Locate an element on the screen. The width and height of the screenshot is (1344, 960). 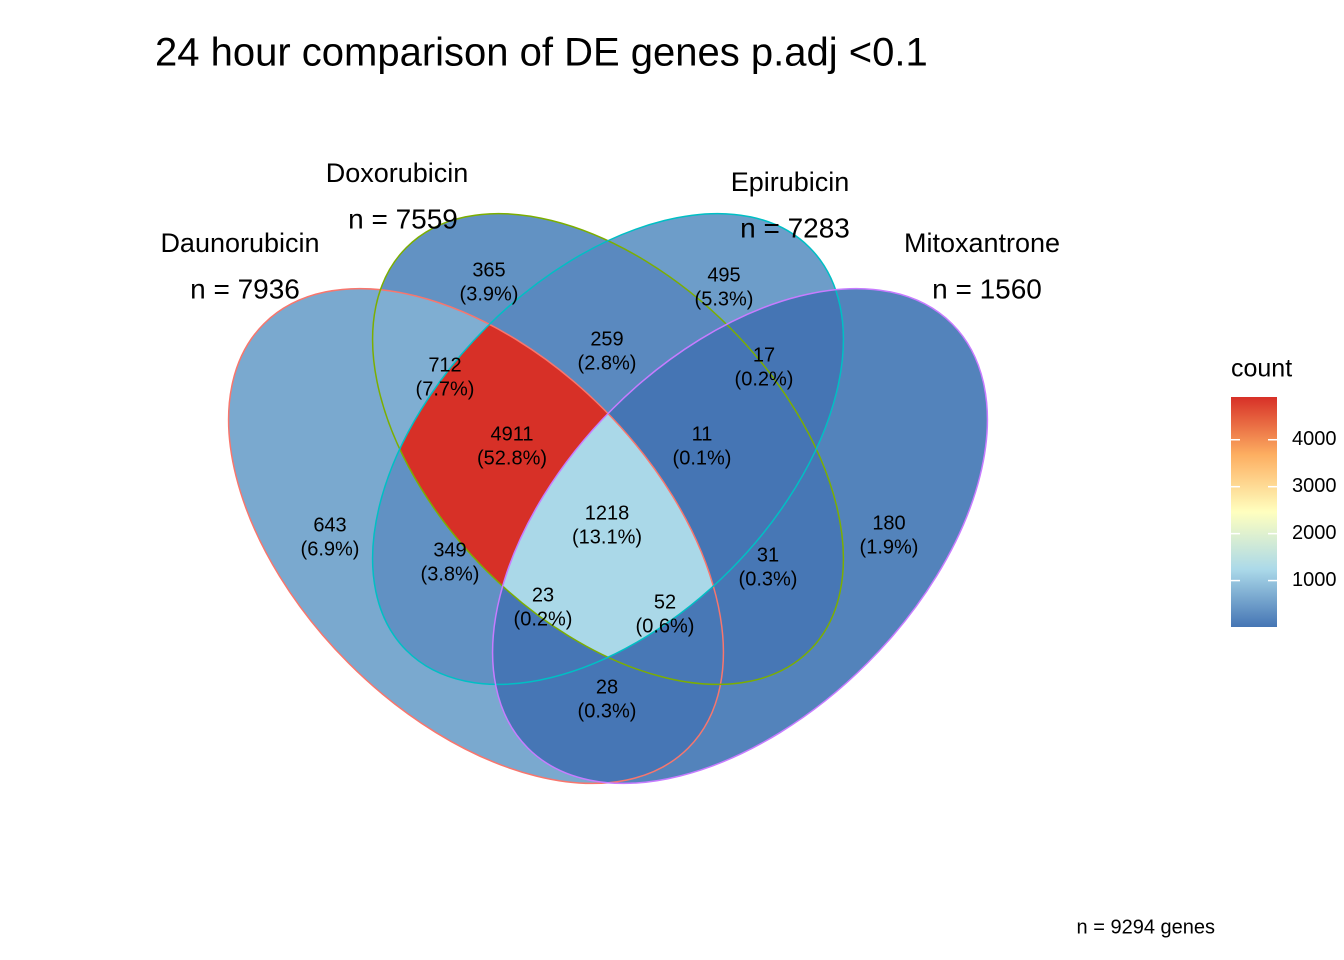
set-name: Doxorubicin is located at coordinates (397, 173).